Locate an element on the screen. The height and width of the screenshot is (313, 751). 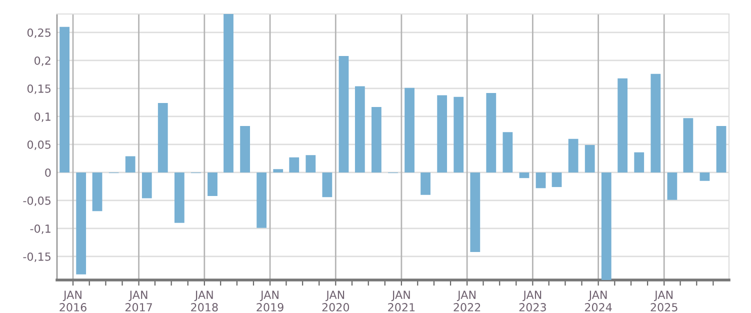
x-tick-label: JAN 2020 is located at coordinates (336, 301).